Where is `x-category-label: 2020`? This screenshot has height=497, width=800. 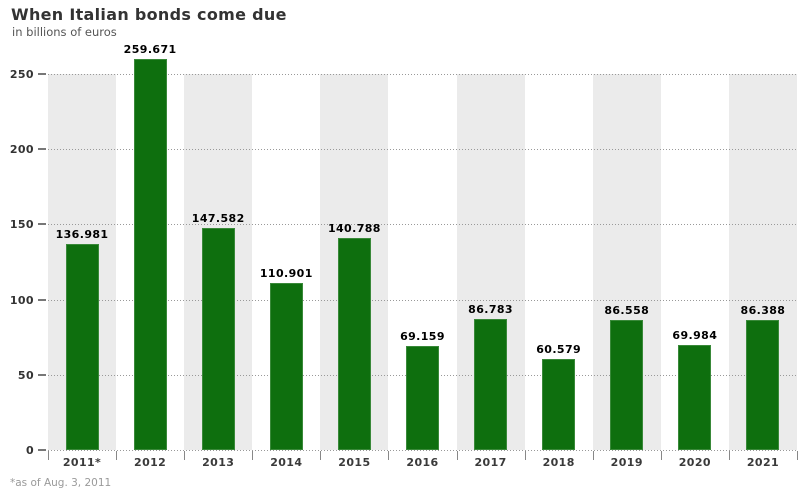 x-category-label: 2020 is located at coordinates (694, 462).